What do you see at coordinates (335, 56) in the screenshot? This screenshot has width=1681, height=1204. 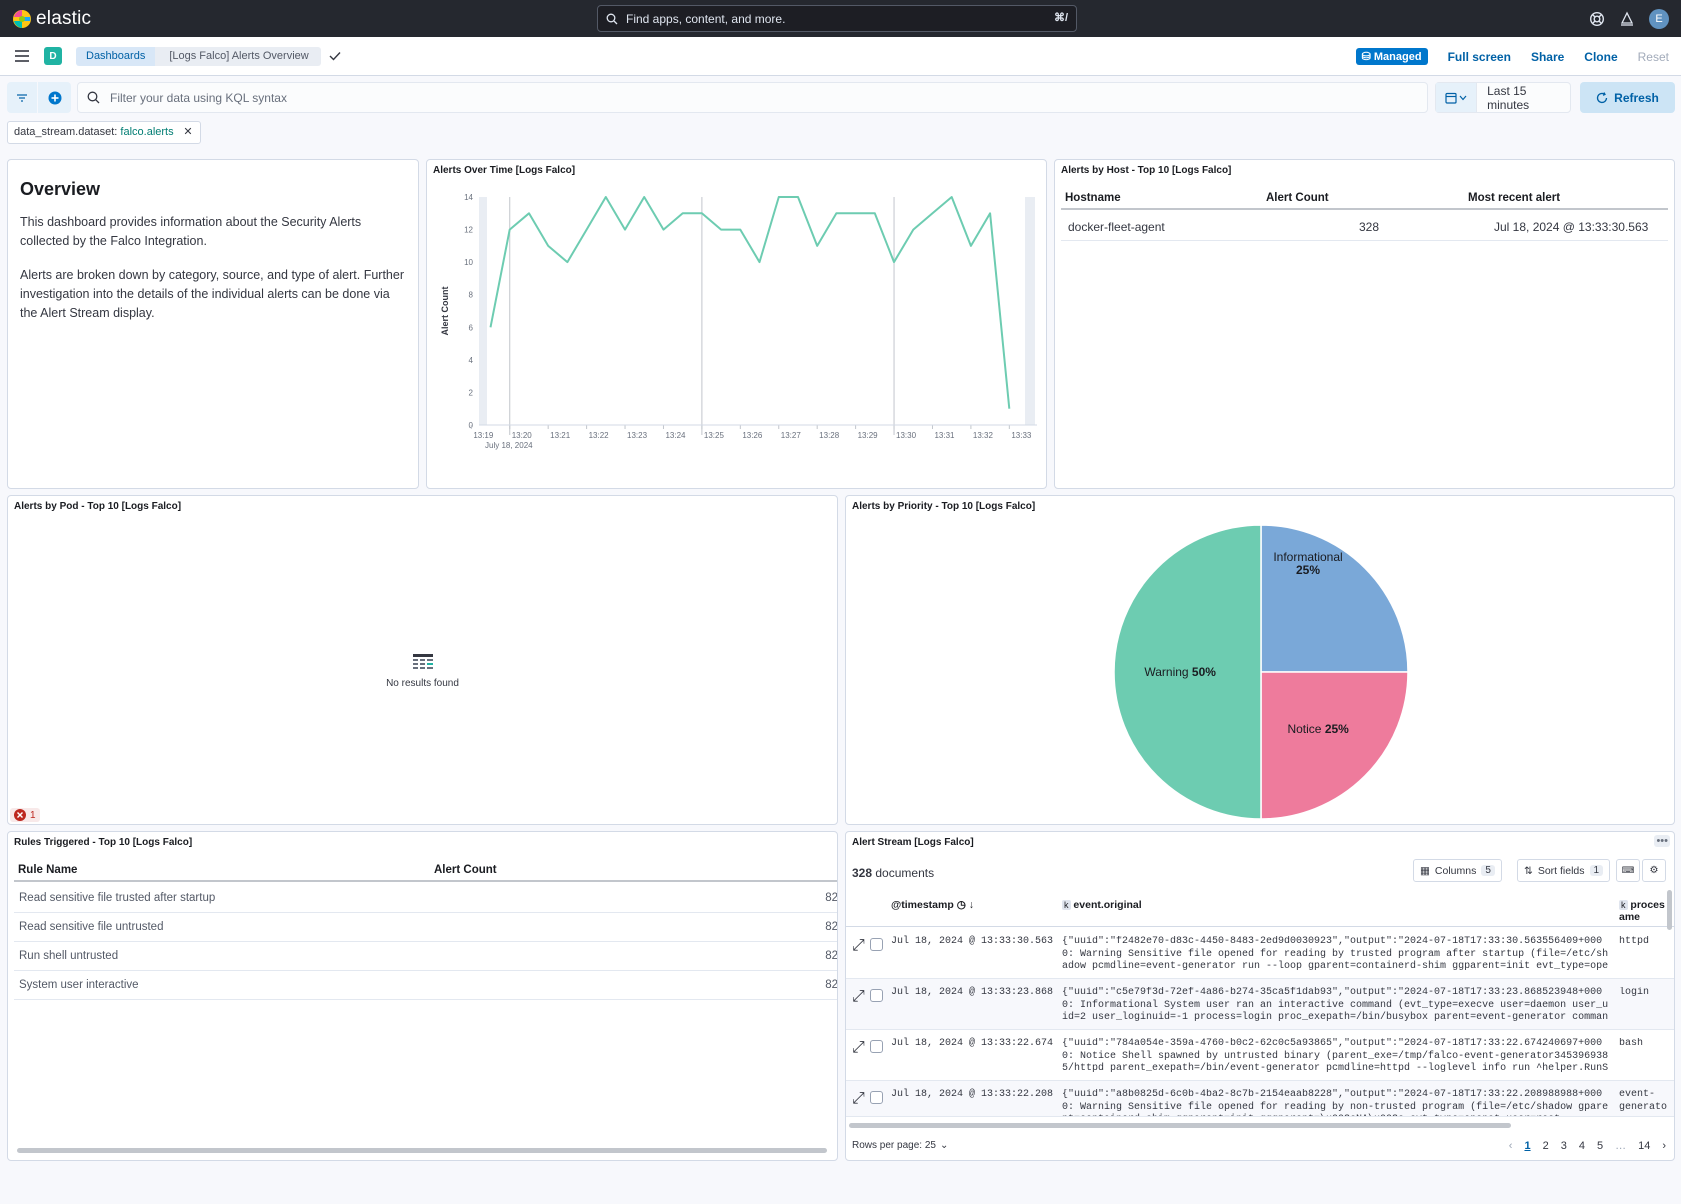 I see `check-icon` at bounding box center [335, 56].